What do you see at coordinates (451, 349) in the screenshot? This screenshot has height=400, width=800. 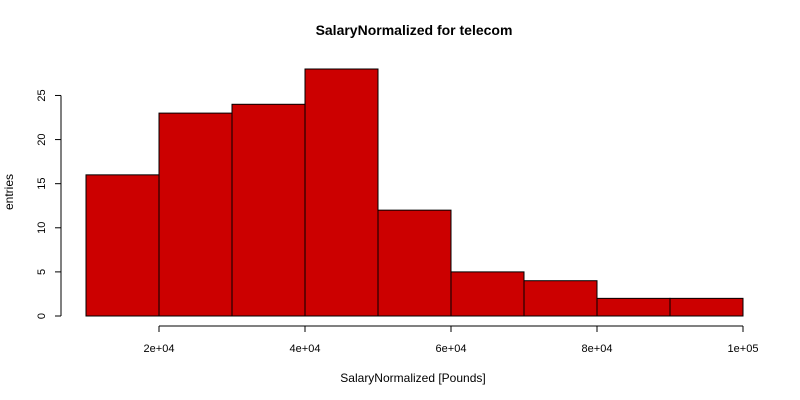 I see `x-tick-label: 6e+04` at bounding box center [451, 349].